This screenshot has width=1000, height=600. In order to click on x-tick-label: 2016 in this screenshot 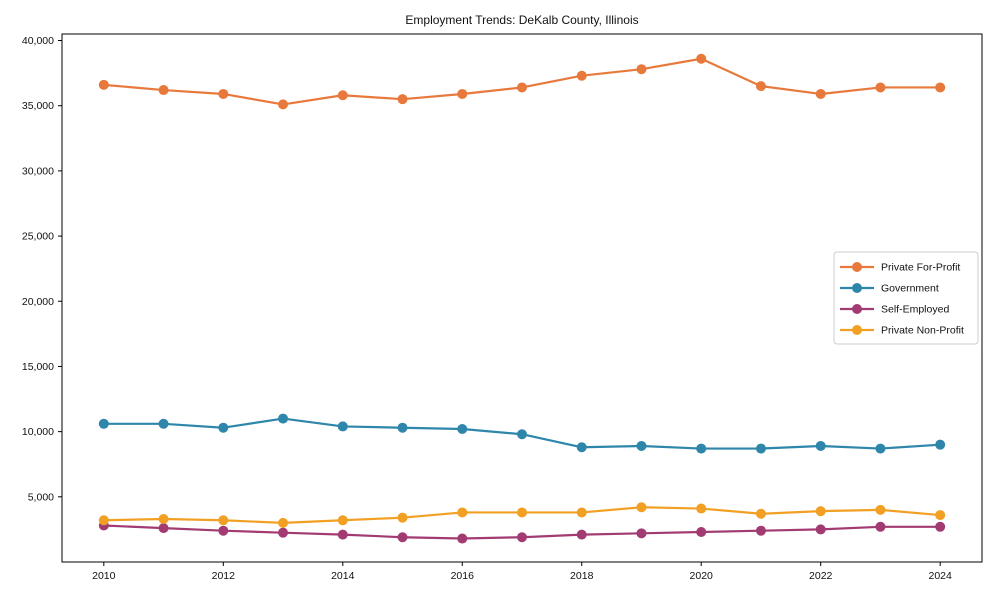, I will do `click(463, 576)`.